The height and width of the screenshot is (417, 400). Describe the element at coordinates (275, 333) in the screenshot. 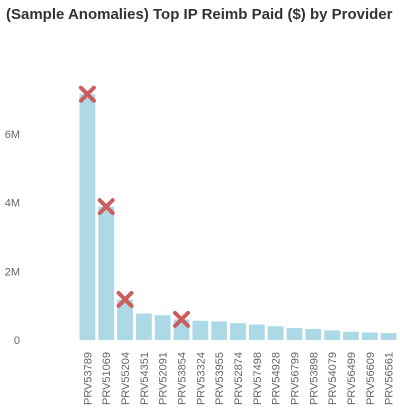

I see `bar-prv54928` at that location.